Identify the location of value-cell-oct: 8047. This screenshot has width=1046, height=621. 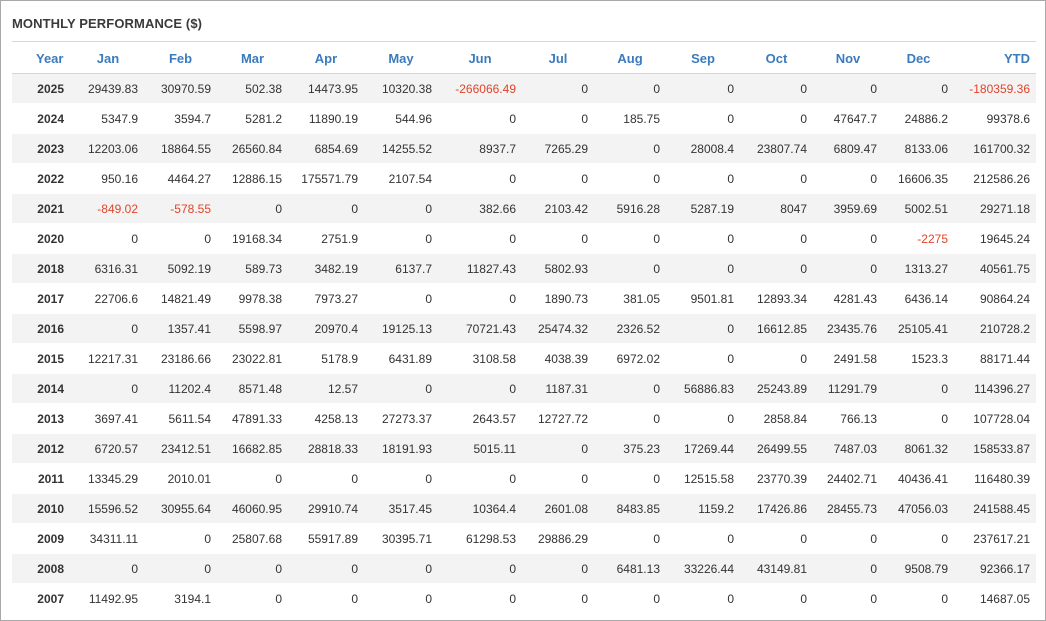
(776, 208).